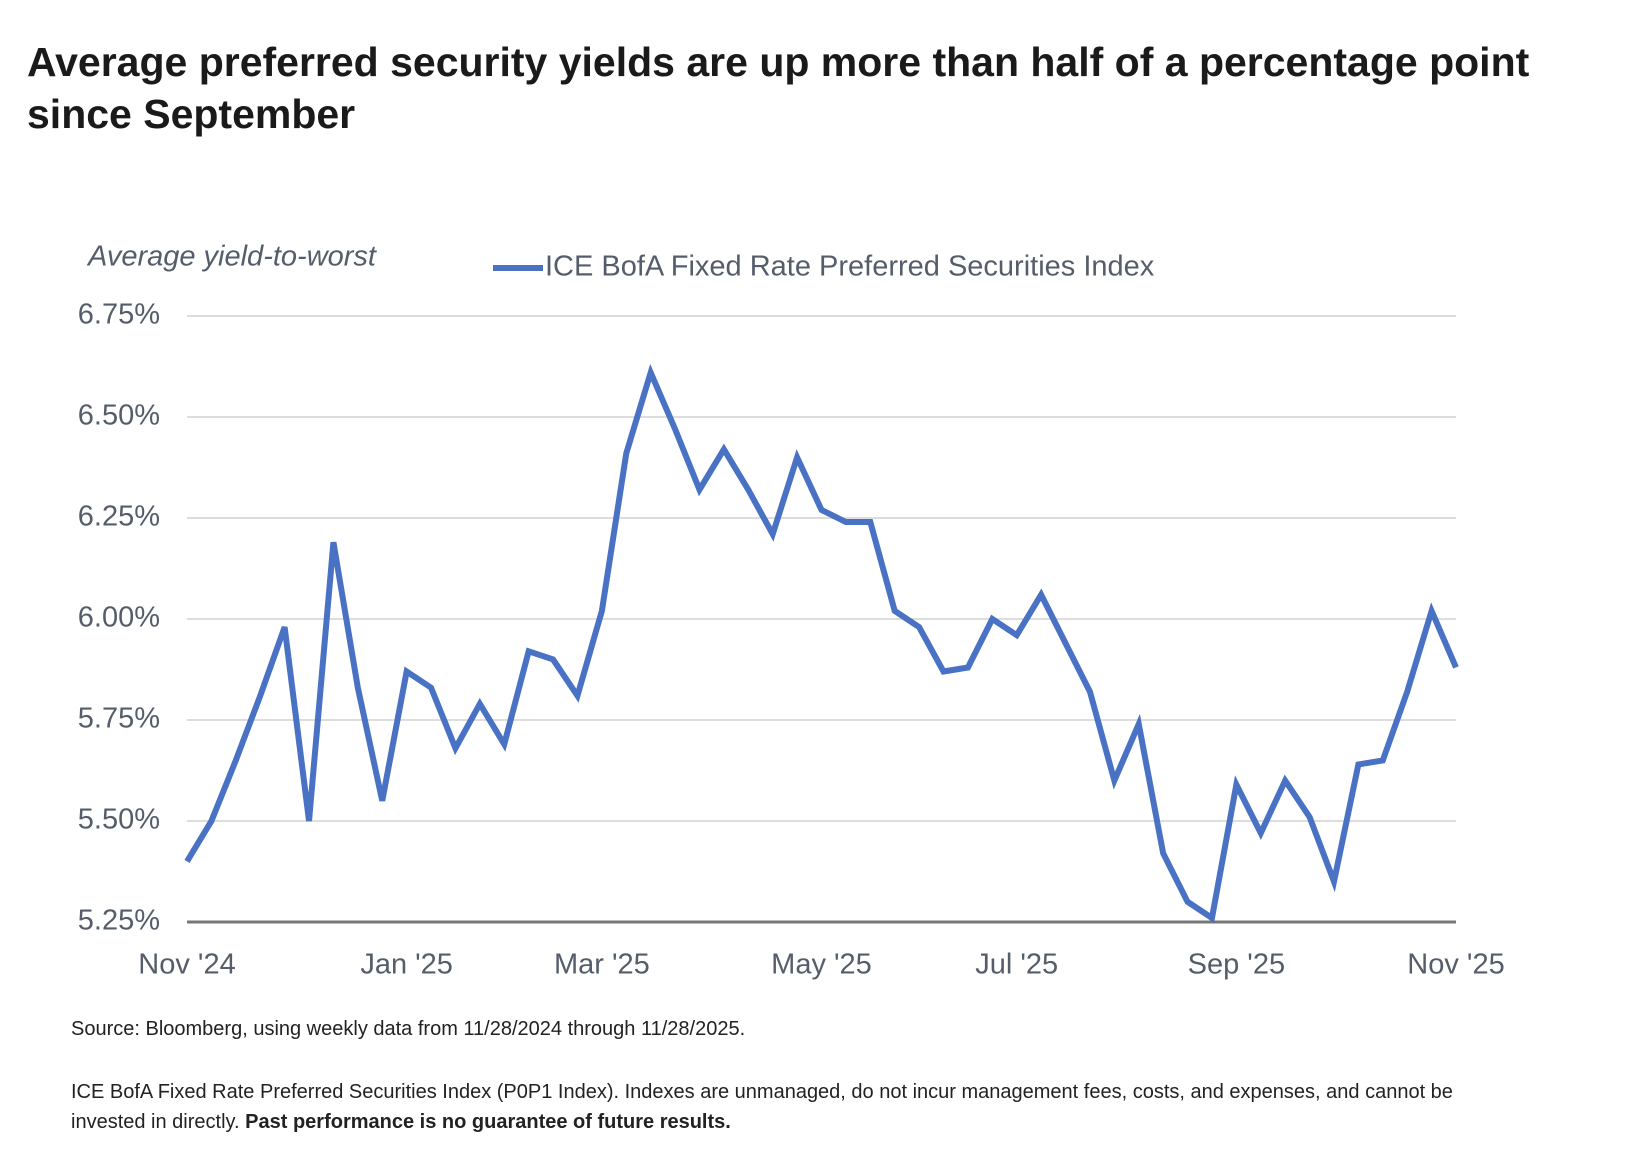 The width and height of the screenshot is (1640, 1166). I want to click on y-tick-label: 6.50%, so click(119, 416).